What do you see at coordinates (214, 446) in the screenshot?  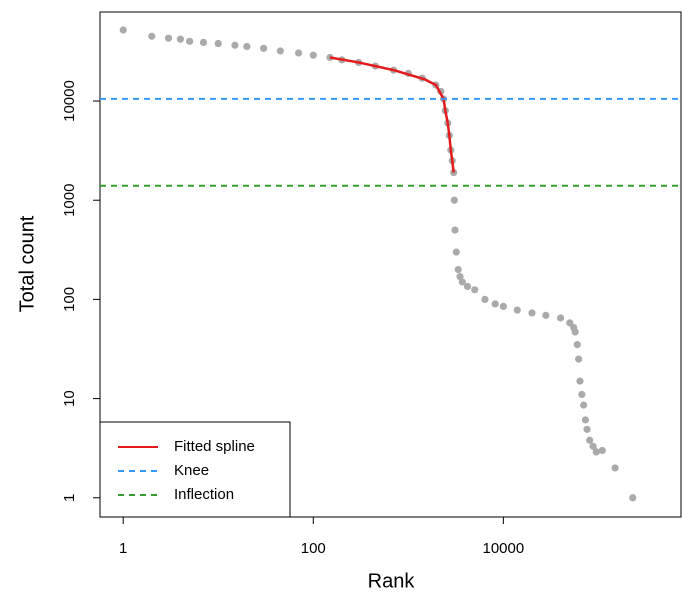 I see `legend-label: Fitted spline` at bounding box center [214, 446].